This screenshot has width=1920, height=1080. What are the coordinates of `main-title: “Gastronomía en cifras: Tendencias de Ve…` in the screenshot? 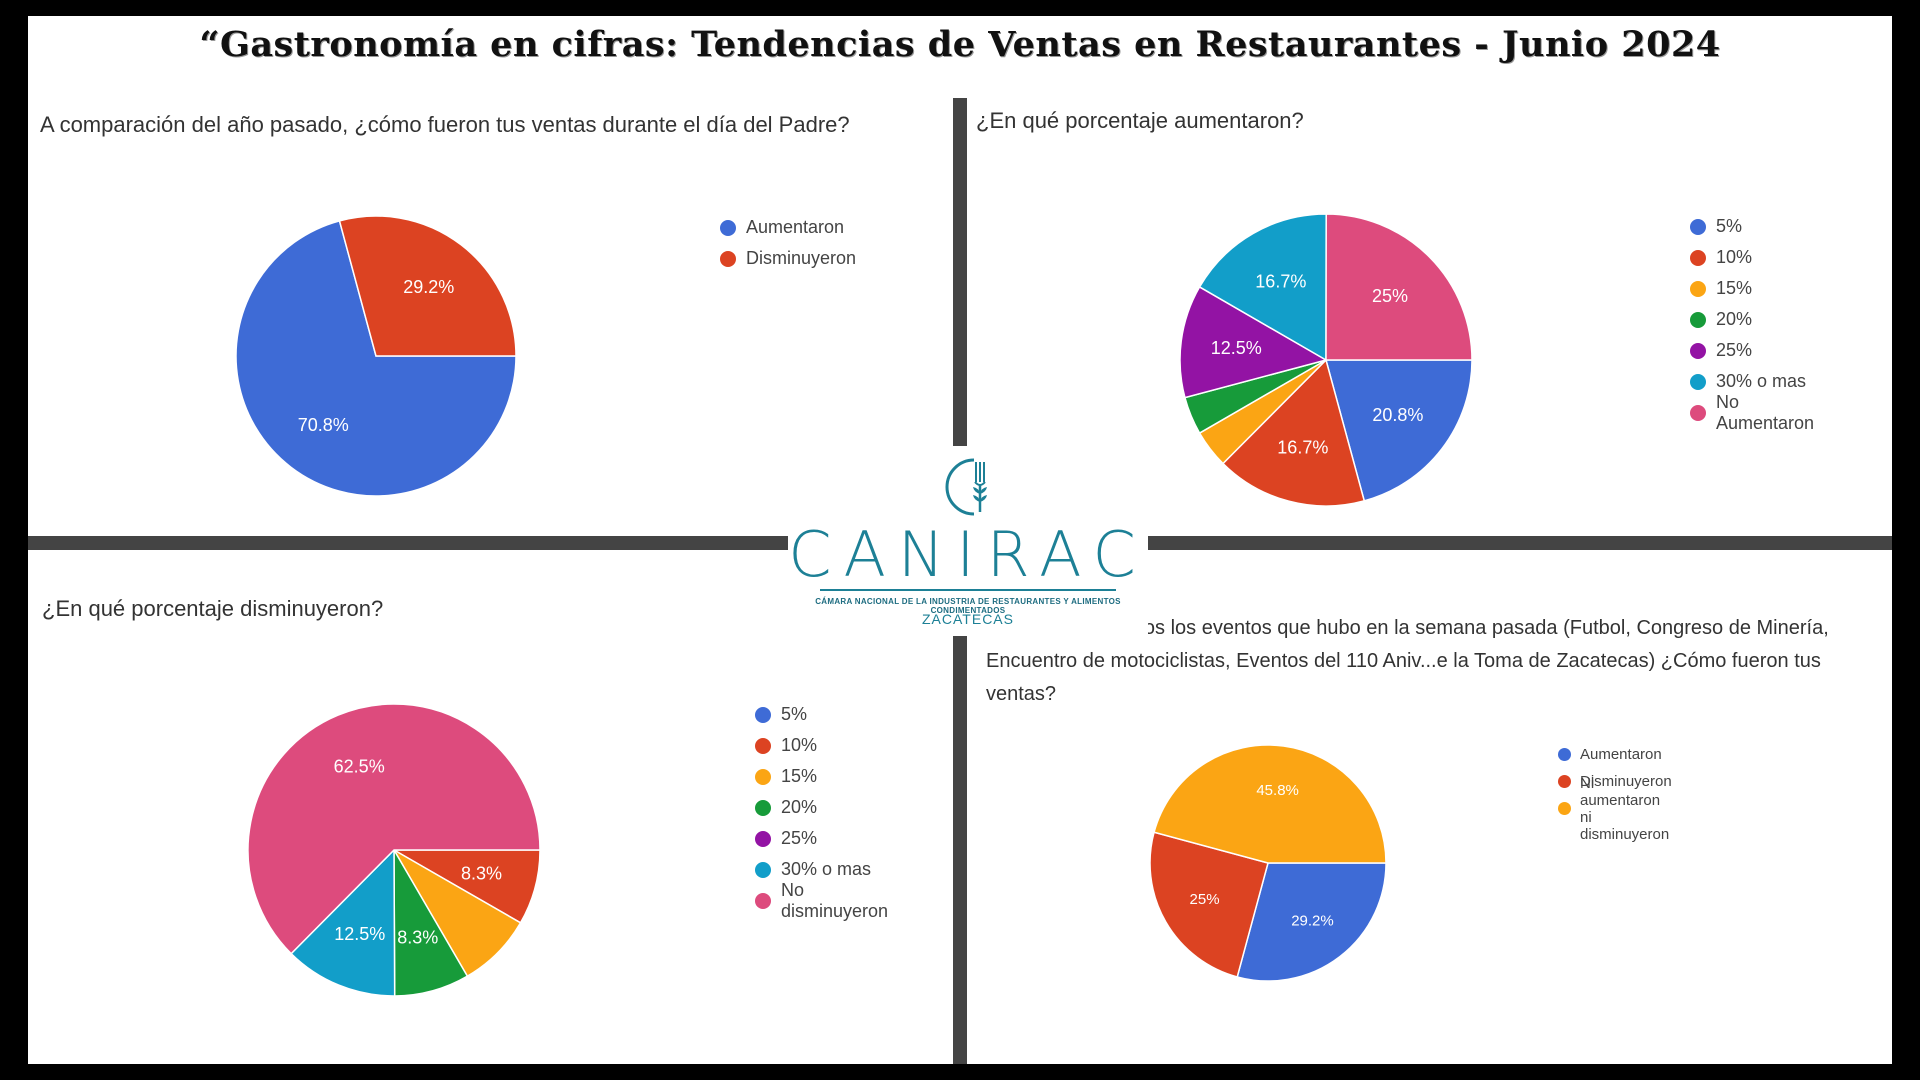 It's located at (960, 44).